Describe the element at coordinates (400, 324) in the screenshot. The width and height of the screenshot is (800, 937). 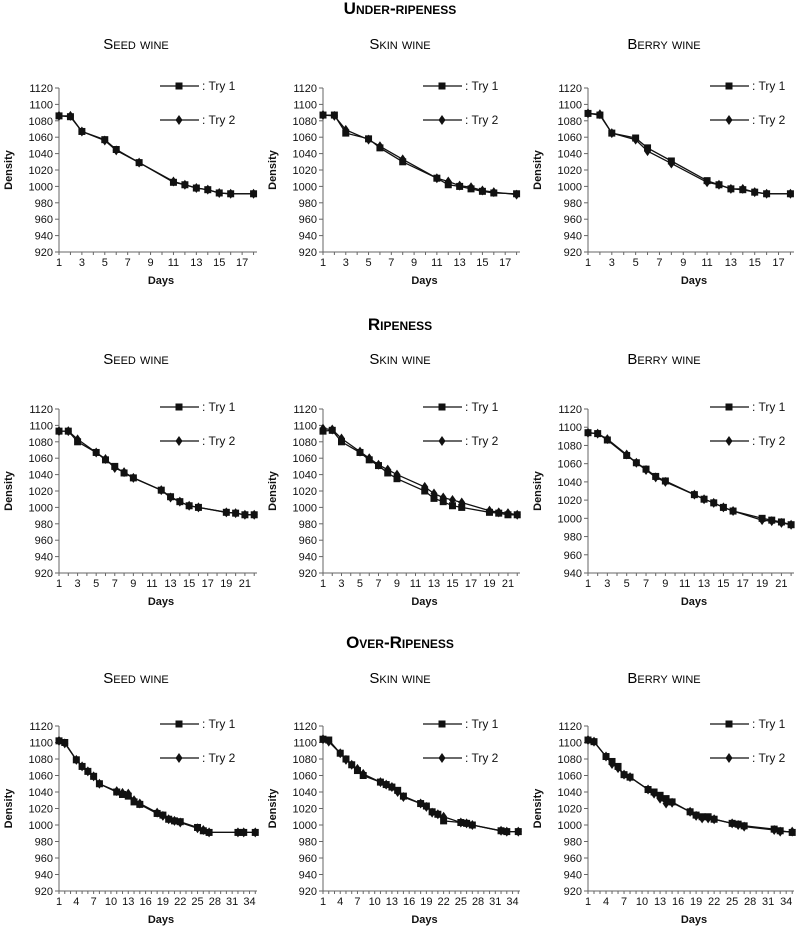
I see `section-title: Ripeness` at that location.